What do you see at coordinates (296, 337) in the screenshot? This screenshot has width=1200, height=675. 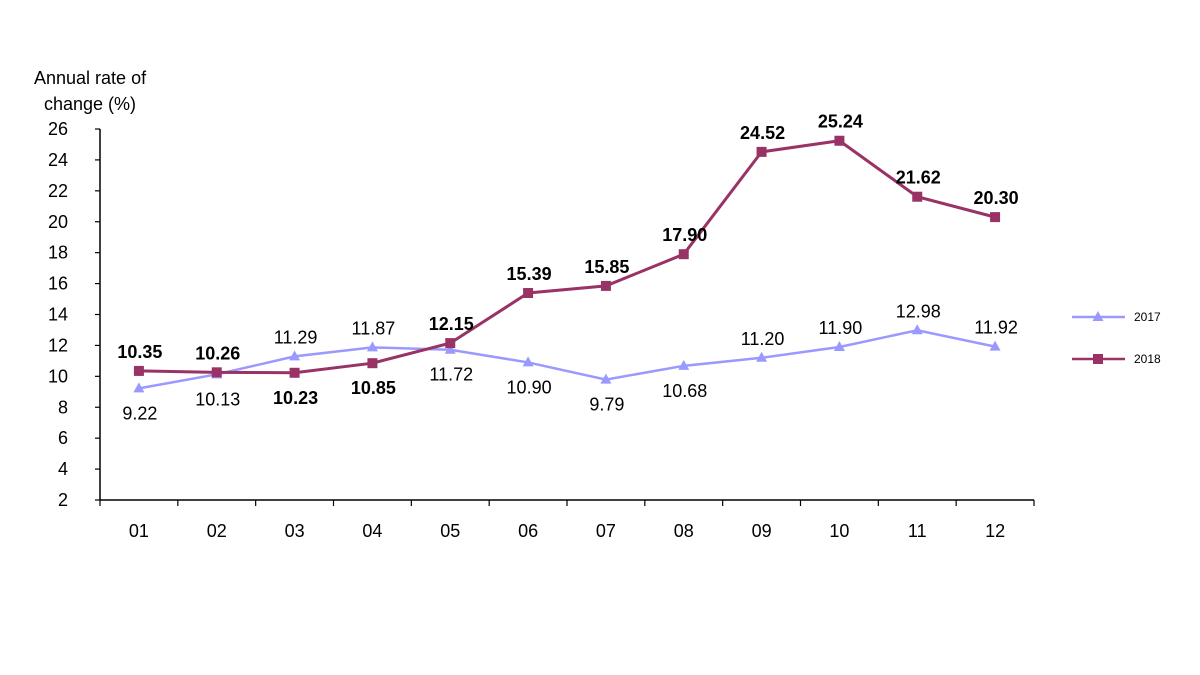 I see `data-label-2017: 11.29` at bounding box center [296, 337].